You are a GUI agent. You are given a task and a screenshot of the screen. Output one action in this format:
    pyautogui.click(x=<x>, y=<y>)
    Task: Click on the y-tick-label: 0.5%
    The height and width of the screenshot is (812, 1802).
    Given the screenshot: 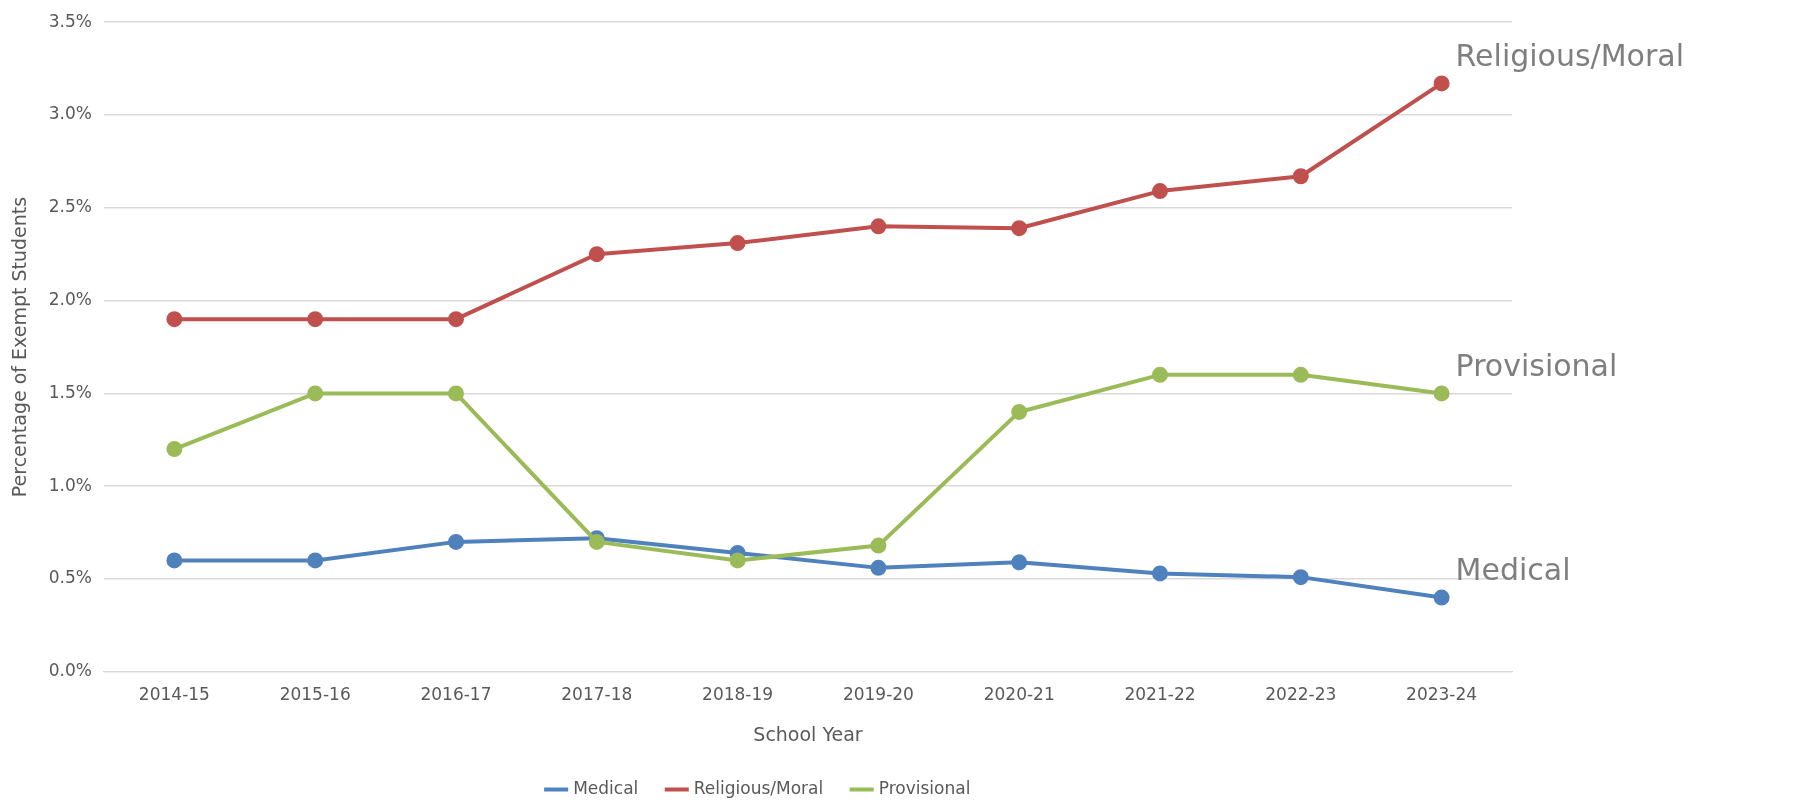 What is the action you would take?
    pyautogui.click(x=70, y=577)
    